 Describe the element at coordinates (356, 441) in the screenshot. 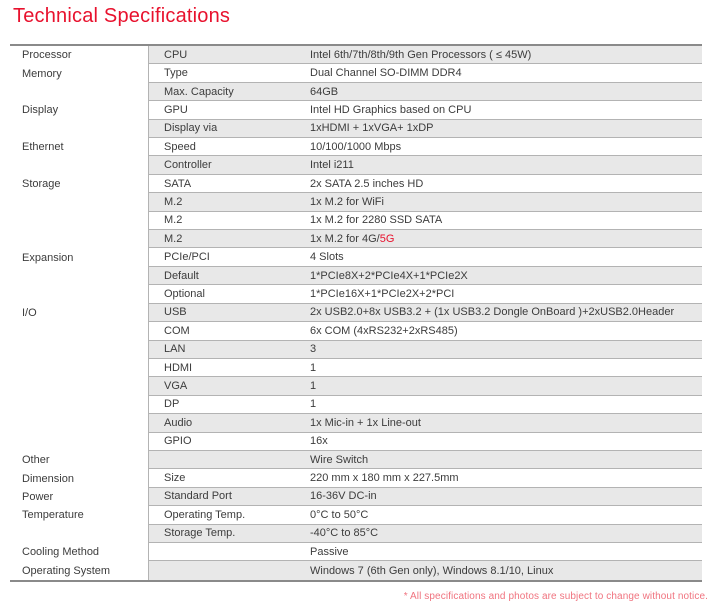

I see `table-row: GPIO 16x` at that location.